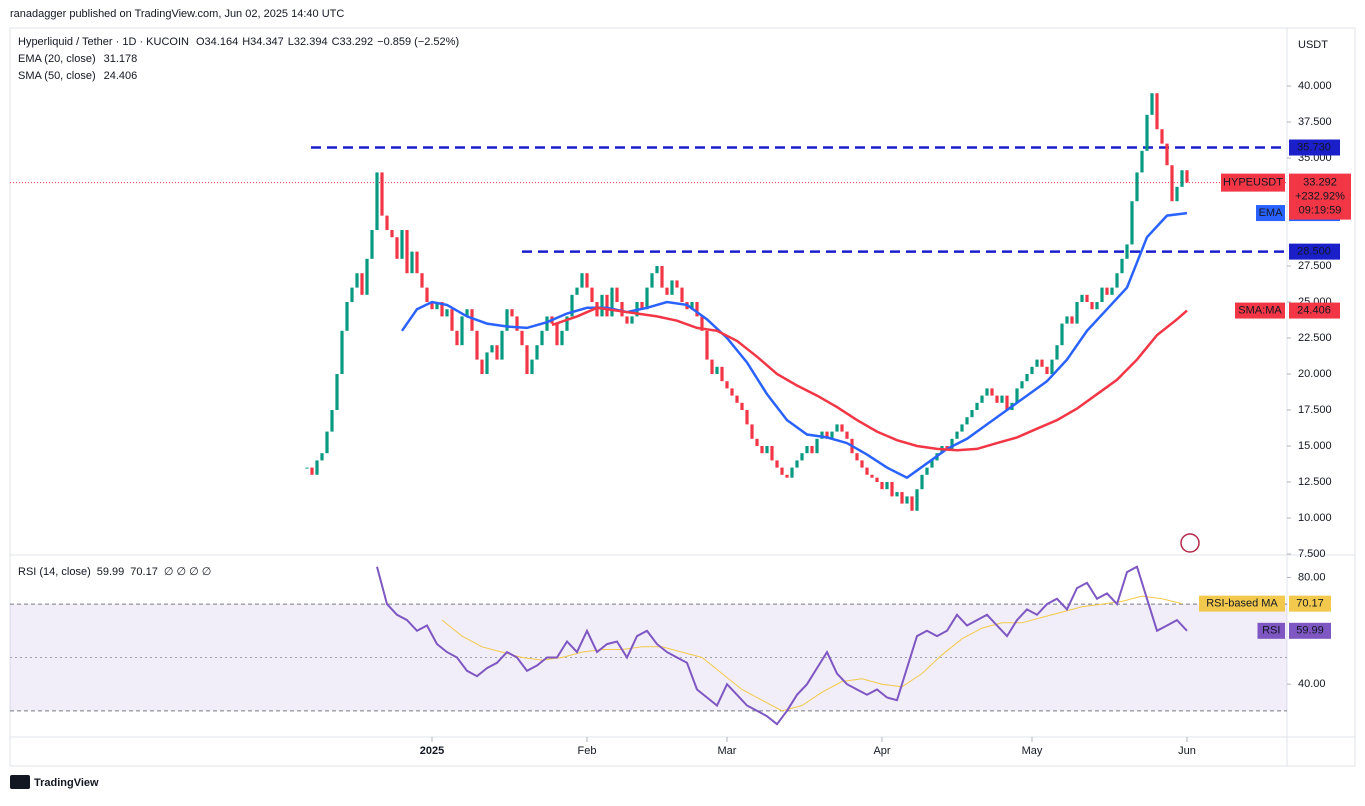  Describe the element at coordinates (1315, 122) in the screenshot. I see `y-tick-label: 37.500` at that location.